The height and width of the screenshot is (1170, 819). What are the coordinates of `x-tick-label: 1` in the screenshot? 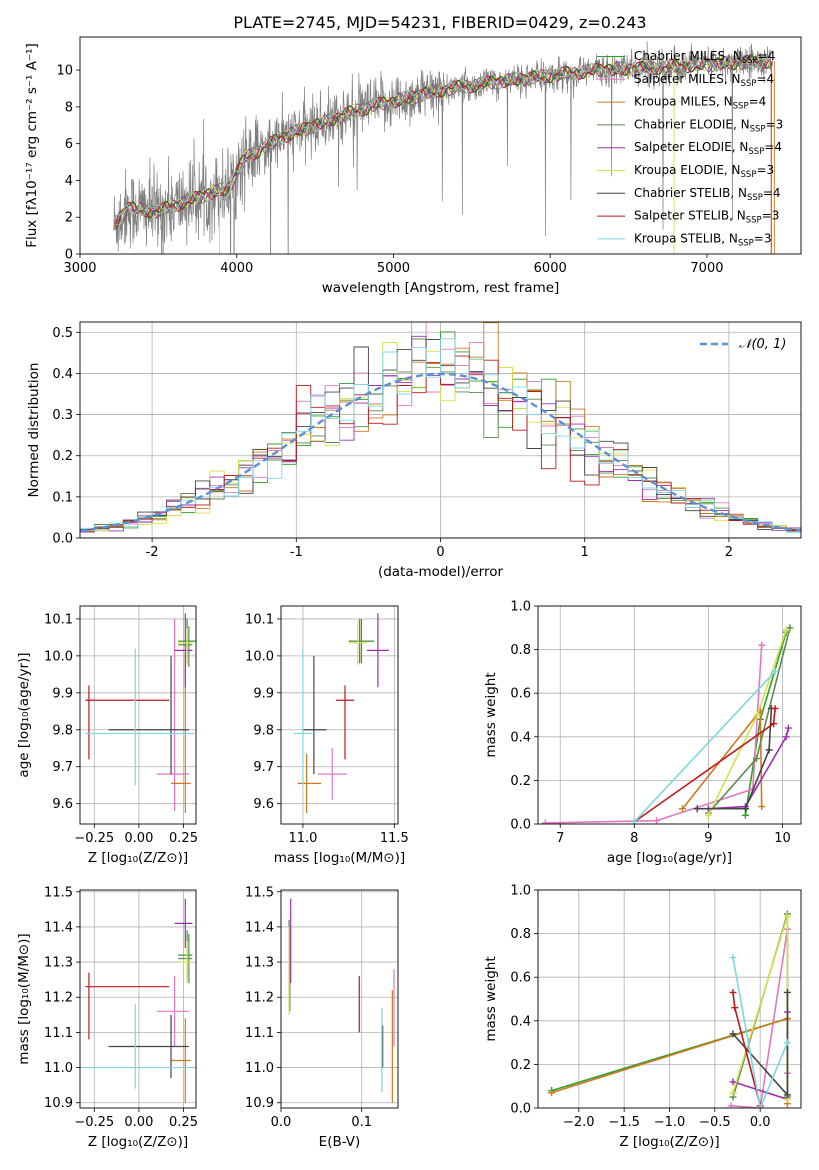 It's located at (585, 552).